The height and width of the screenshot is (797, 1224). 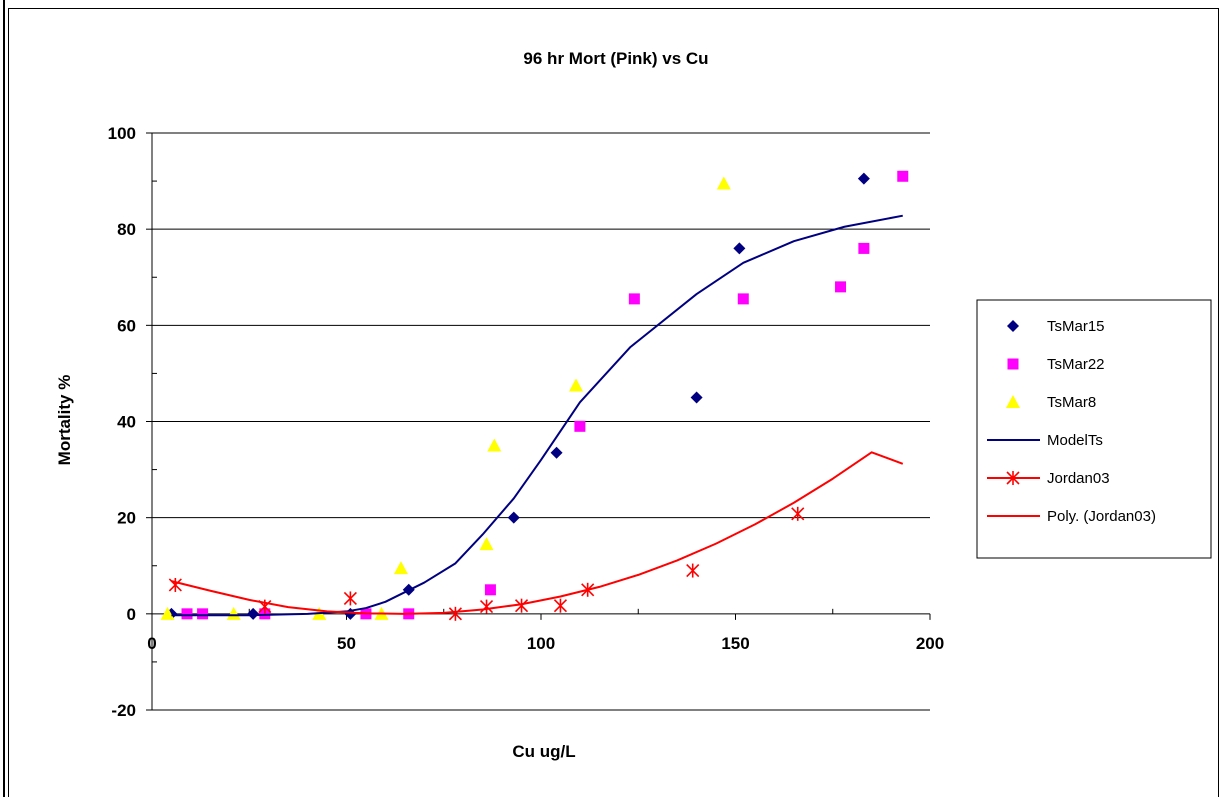 What do you see at coordinates (1075, 440) in the screenshot?
I see `legend-label: ModelTs` at bounding box center [1075, 440].